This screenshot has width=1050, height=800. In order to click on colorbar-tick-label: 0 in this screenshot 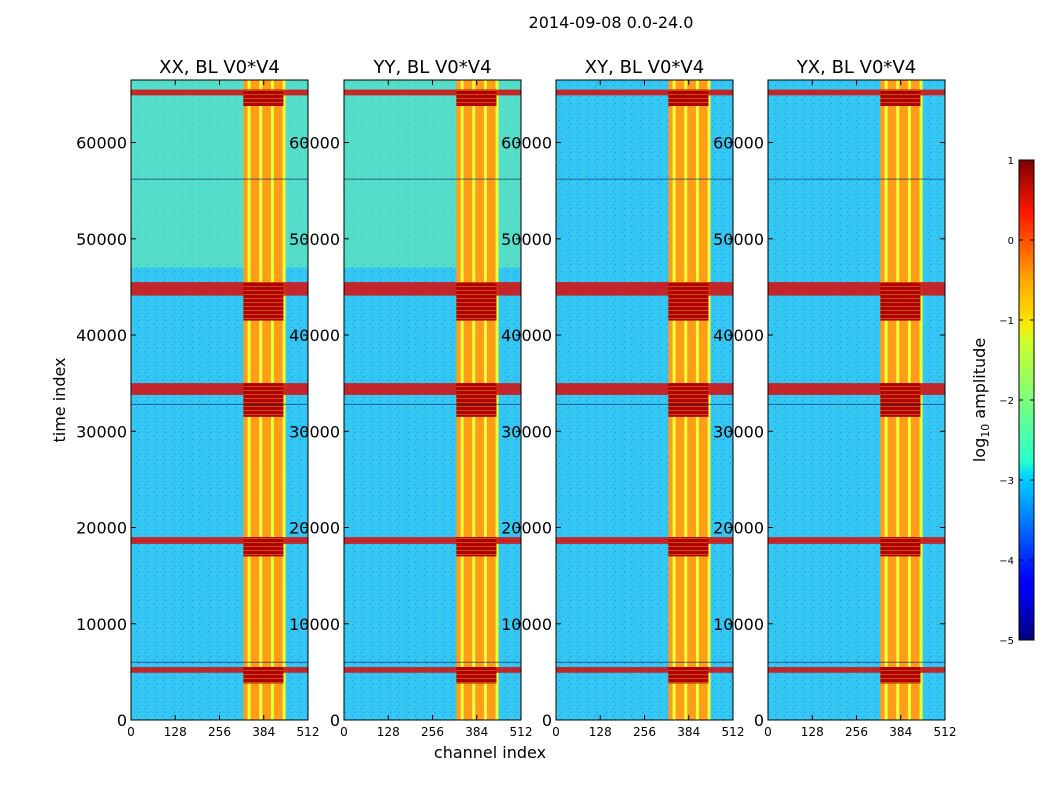, I will do `click(1011, 241)`.